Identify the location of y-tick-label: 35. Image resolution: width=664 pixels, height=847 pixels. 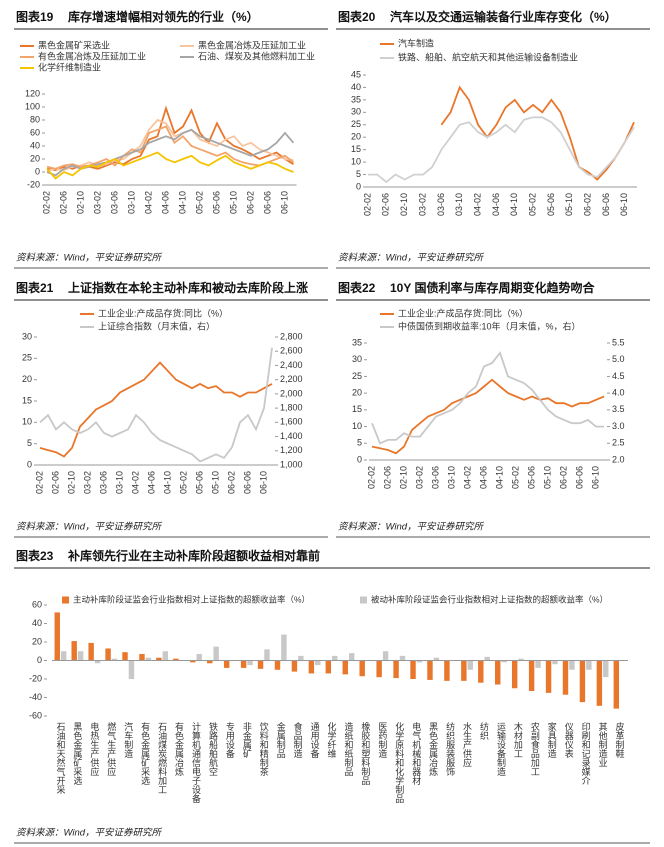
(357, 342).